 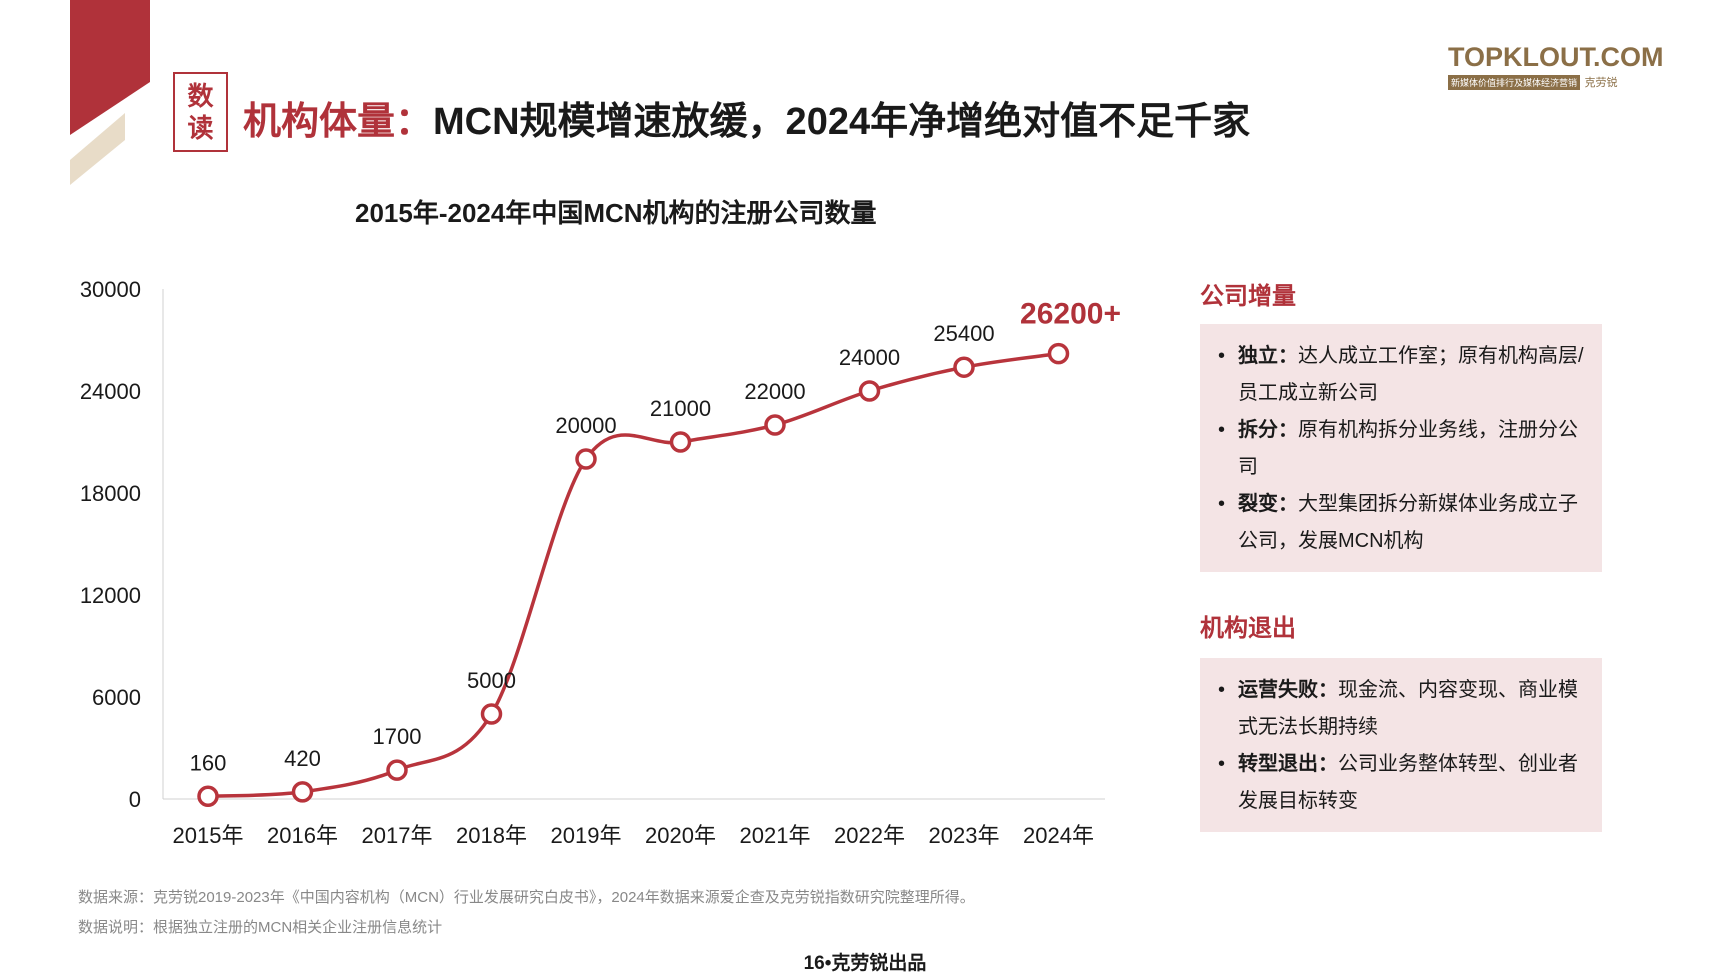 I want to click on increase-item-label: 拆分：, so click(x=1268, y=430).